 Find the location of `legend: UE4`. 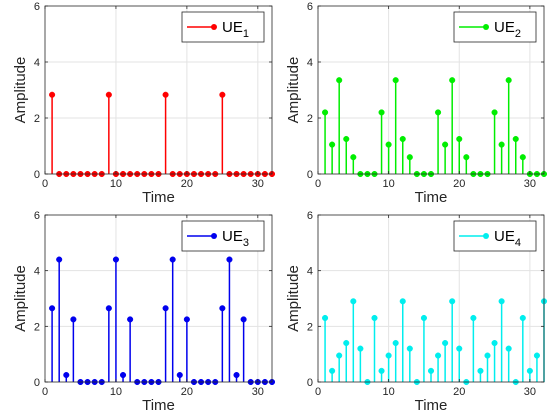

legend: UE4 is located at coordinates (495, 236).